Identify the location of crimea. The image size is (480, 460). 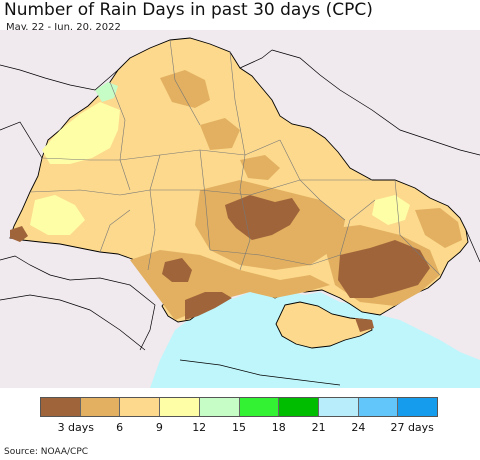
(324, 325).